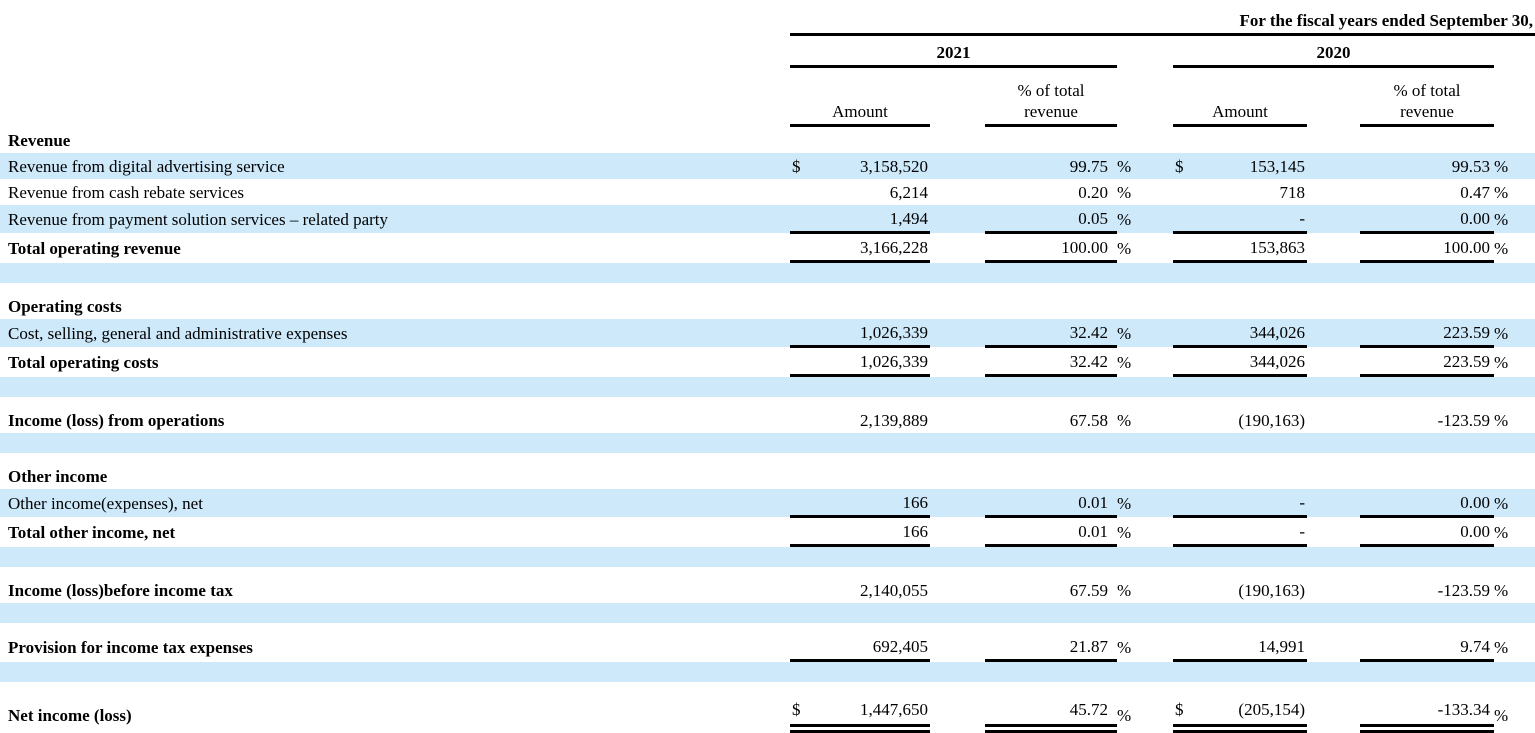 Image resolution: width=1535 pixels, height=733 pixels. Describe the element at coordinates (1240, 647) in the screenshot. I see `amount-cell-2020: 14,991` at that location.